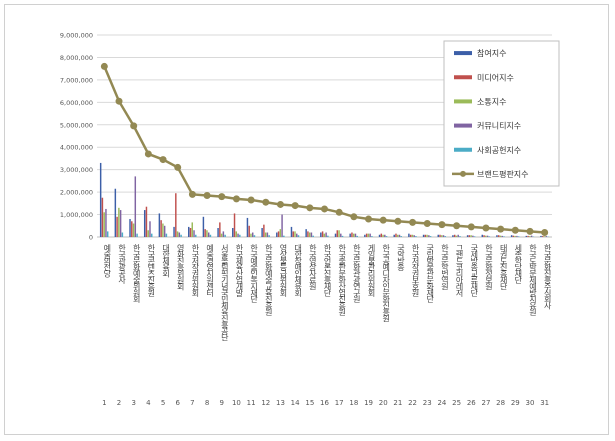 This screenshot has height=441, width=615. What do you see at coordinates (371, 270) in the screenshot?
I see `x-category-label: 게임물관리위원회` at bounding box center [371, 270].